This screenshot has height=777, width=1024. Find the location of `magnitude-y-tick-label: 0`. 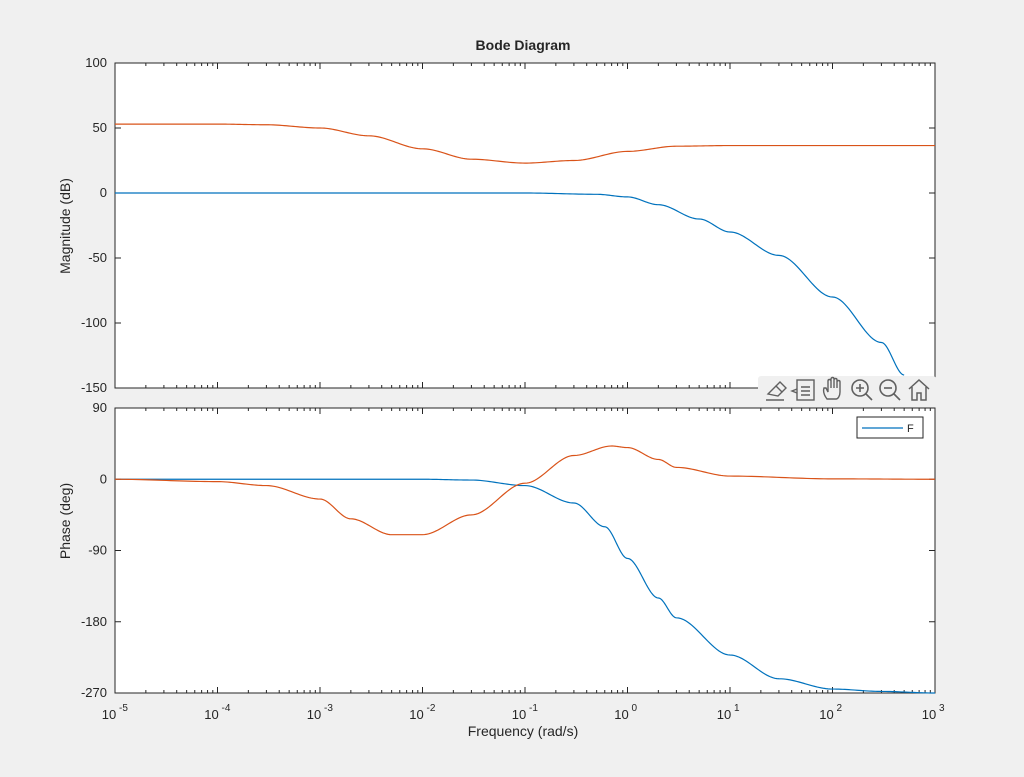

magnitude-y-tick-label: 0 is located at coordinates (103, 192).